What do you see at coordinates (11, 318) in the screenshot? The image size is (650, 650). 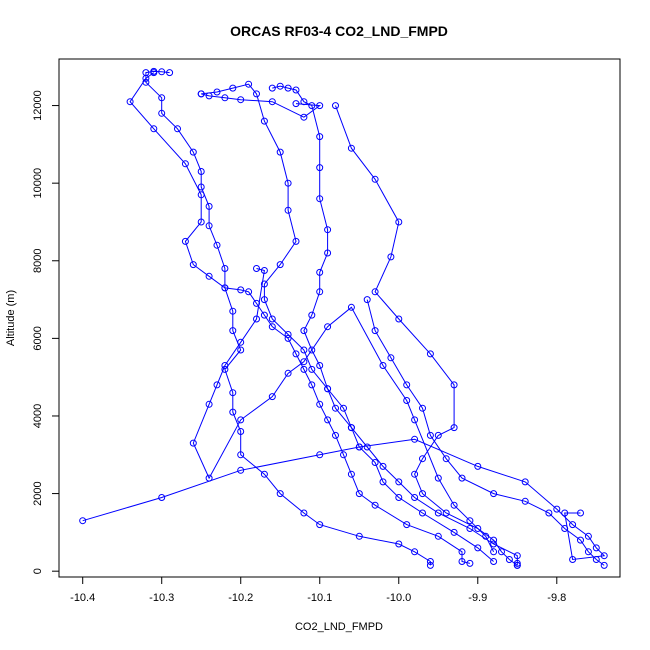 I see `y-axis-label: Altitude (m)` at bounding box center [11, 318].